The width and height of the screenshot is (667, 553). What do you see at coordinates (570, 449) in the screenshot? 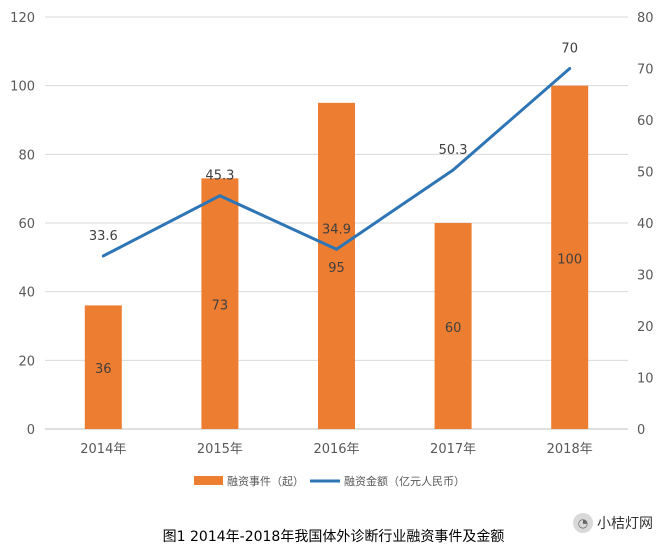
I see `x-tick-label: 2018年` at bounding box center [570, 449].